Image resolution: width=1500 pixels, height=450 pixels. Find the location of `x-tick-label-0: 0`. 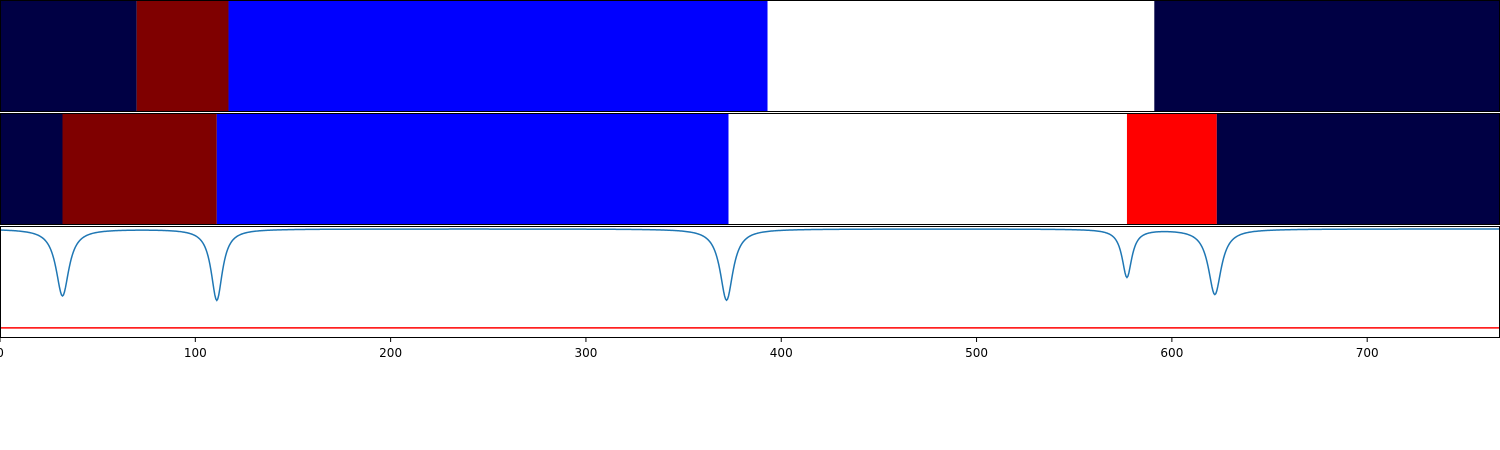

x-tick-label-0: 0 is located at coordinates (2, 353).